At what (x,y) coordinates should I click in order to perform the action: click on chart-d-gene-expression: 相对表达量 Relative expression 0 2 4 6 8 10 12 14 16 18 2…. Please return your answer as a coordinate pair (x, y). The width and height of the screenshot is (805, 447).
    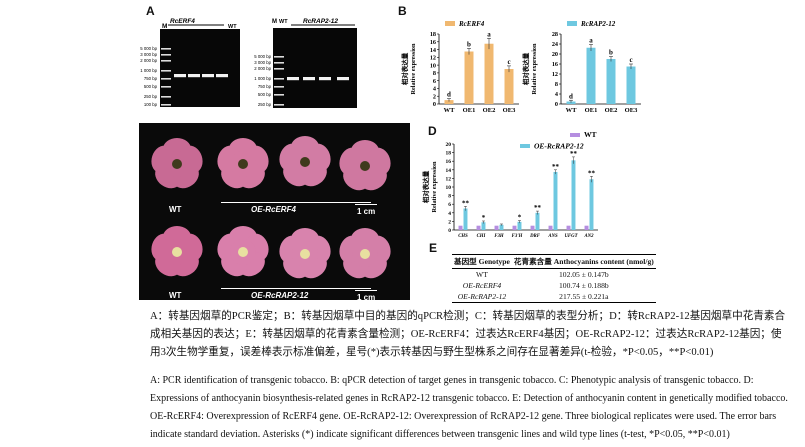
    Looking at the image, I should click on (509, 184).